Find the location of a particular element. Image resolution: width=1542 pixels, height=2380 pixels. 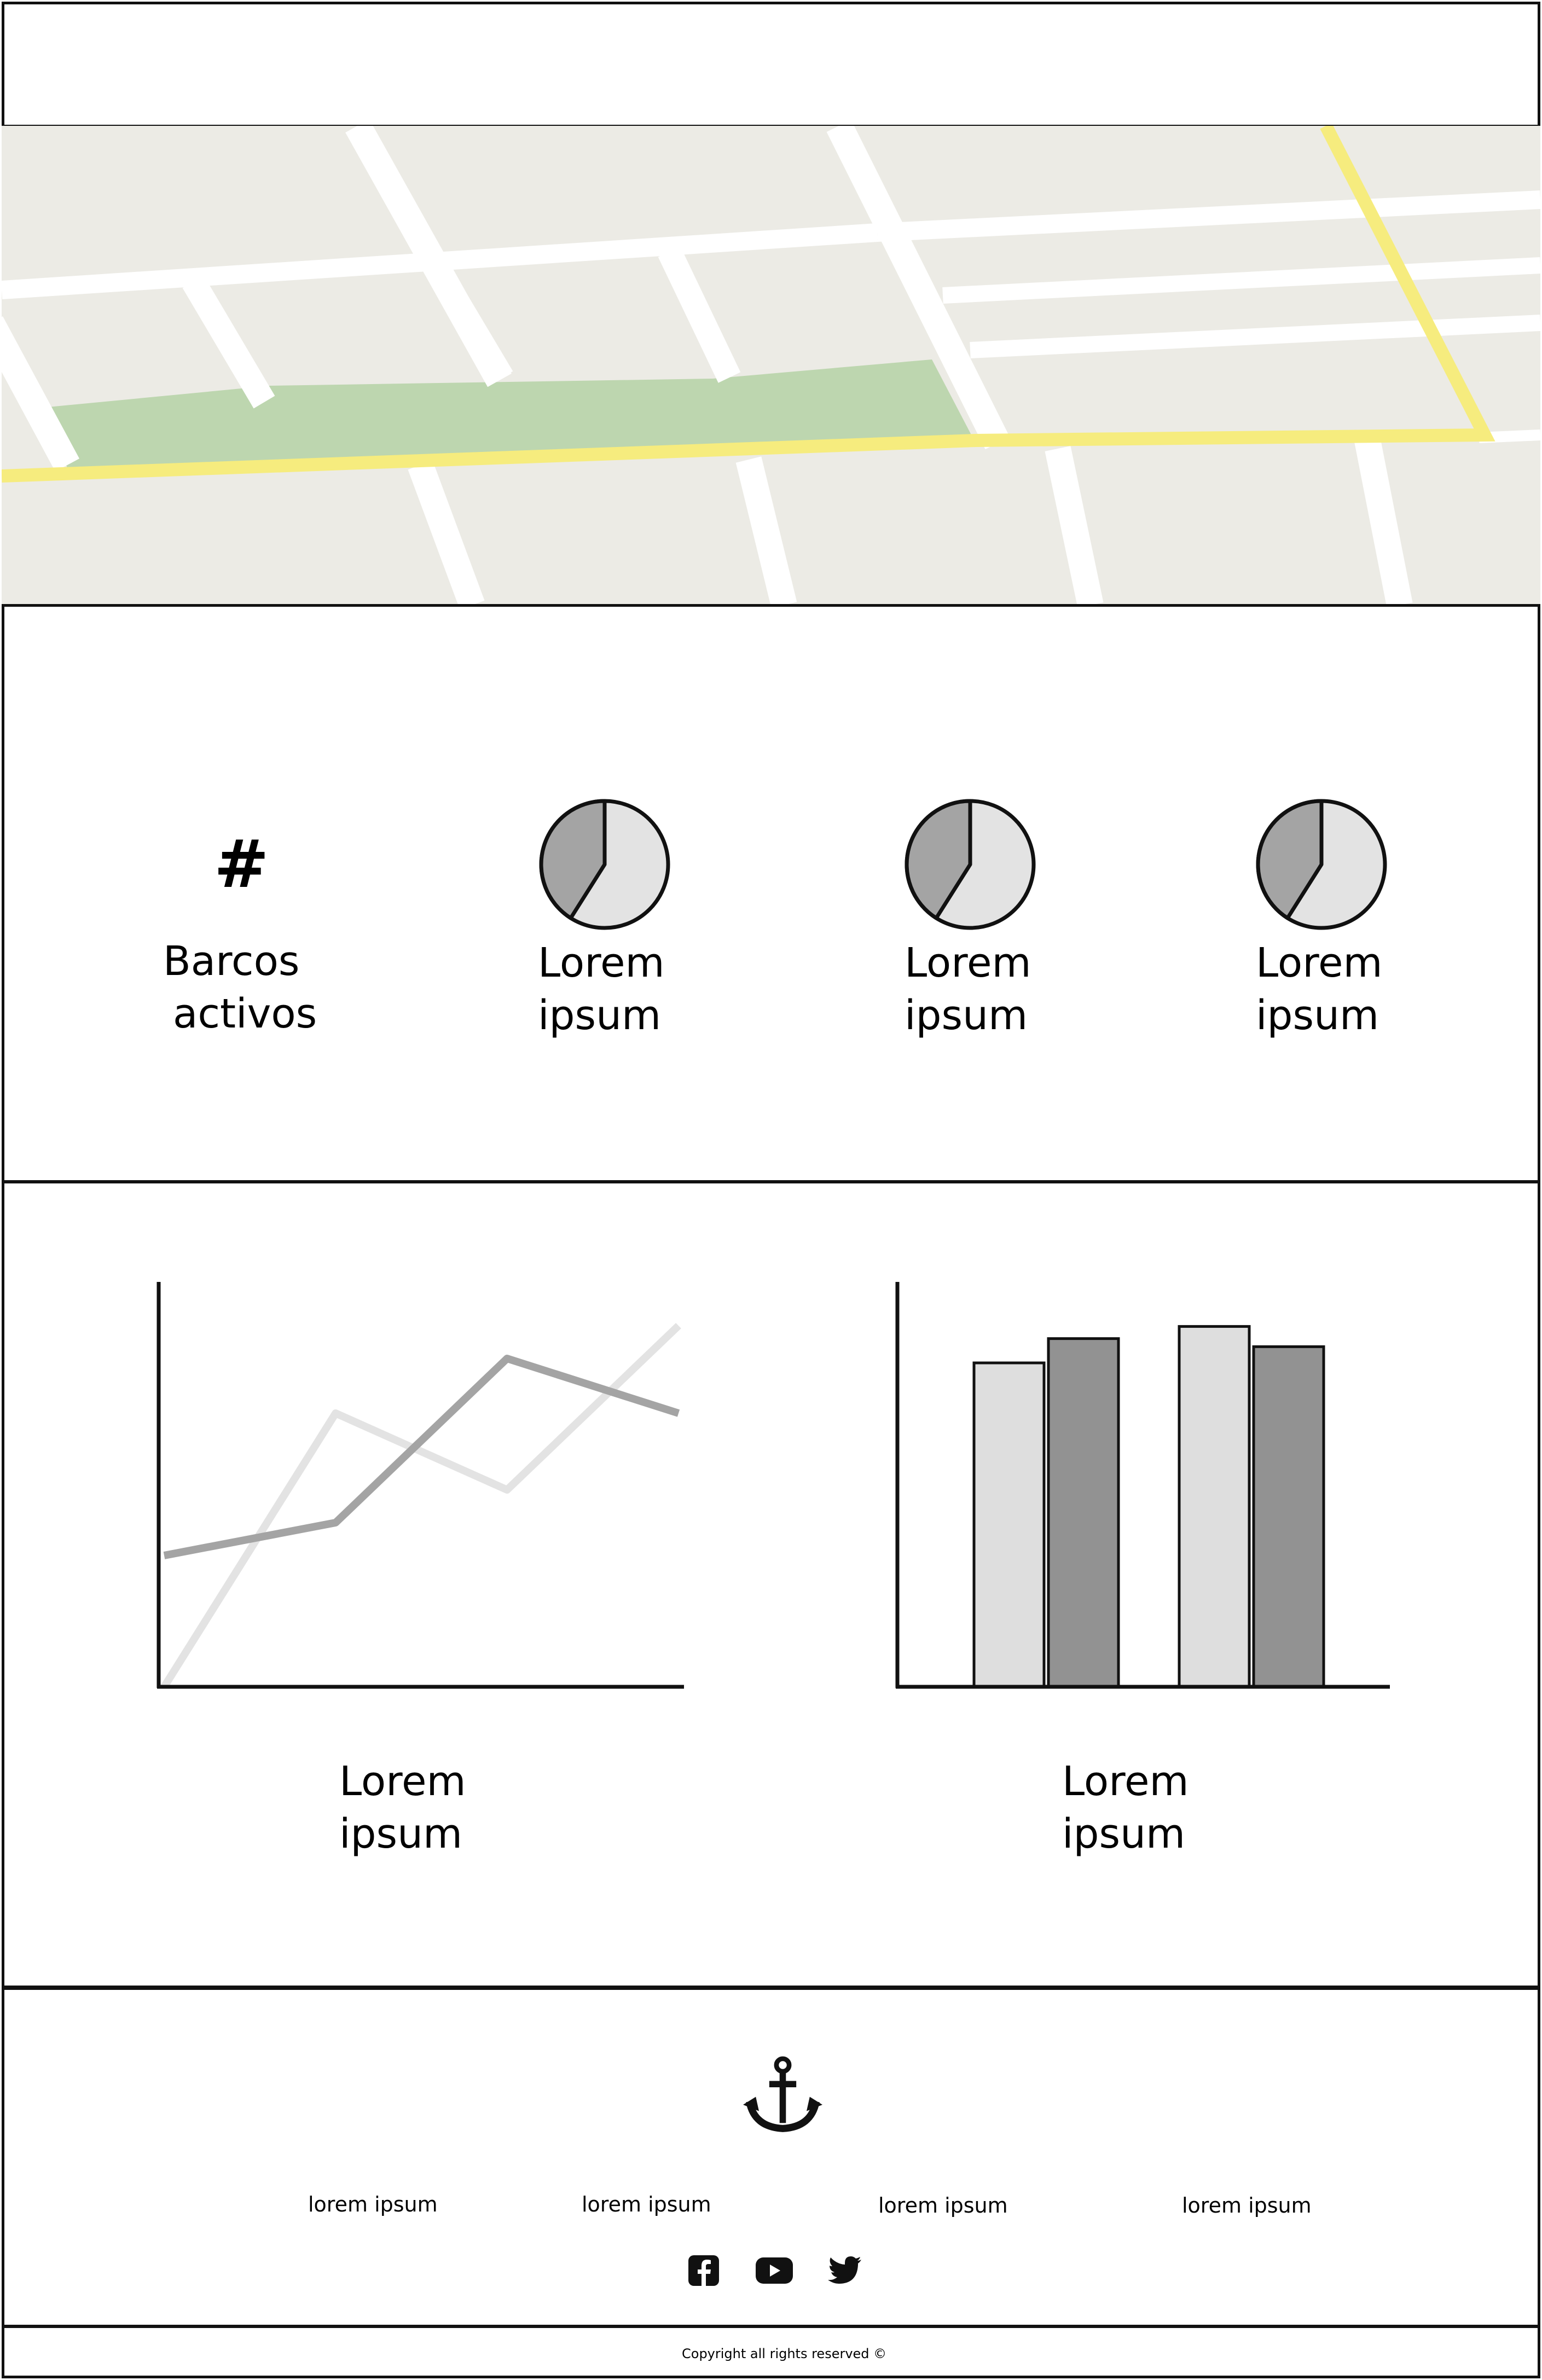

active-boats-label: Barcos activos is located at coordinates (240, 987).